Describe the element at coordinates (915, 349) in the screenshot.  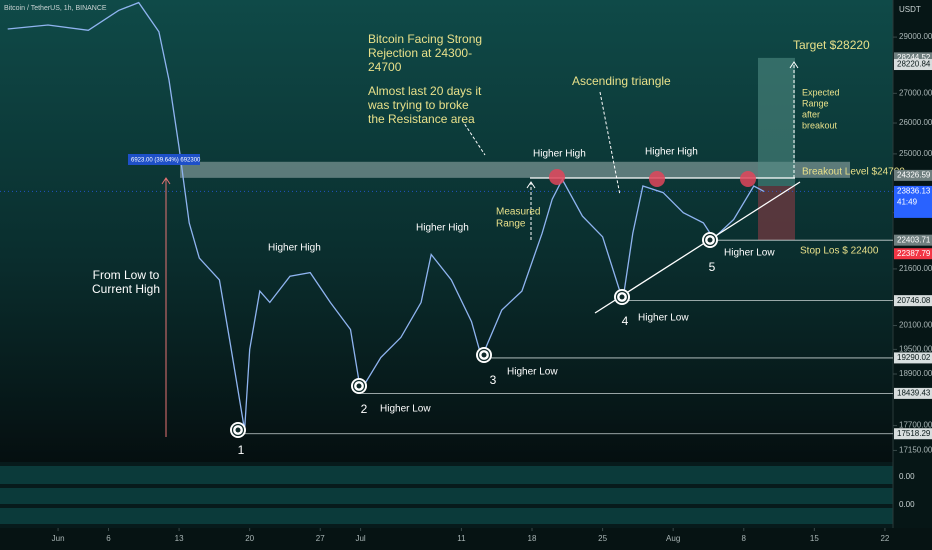
I see `y-tick-label: 19500.00` at that location.